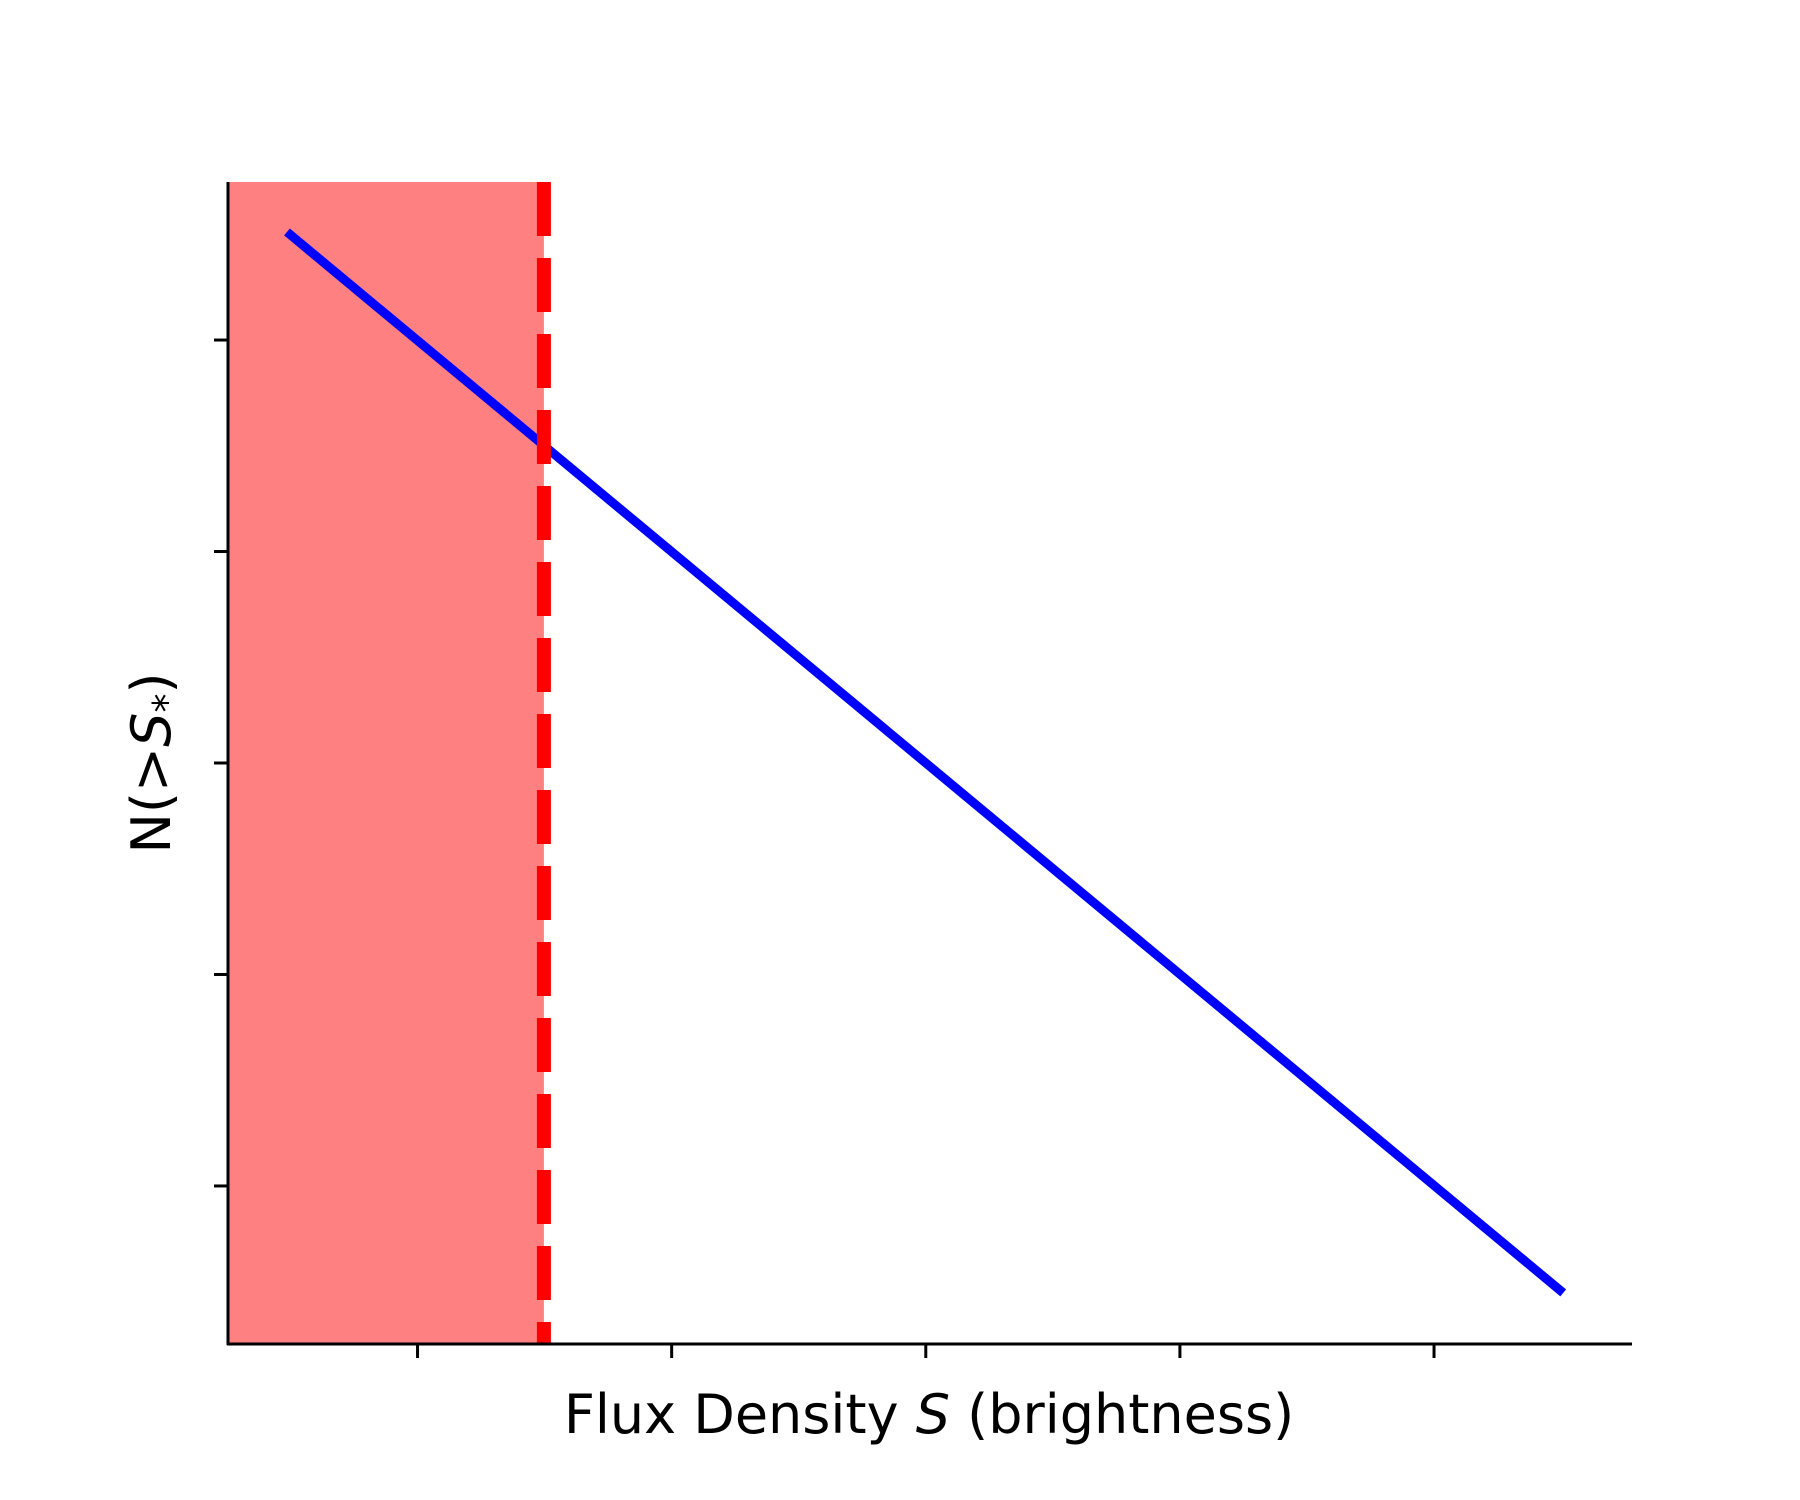 This screenshot has height=1500, width=1800. Describe the element at coordinates (154, 762) in the screenshot. I see `y-axis-label: N(>S*)` at that location.